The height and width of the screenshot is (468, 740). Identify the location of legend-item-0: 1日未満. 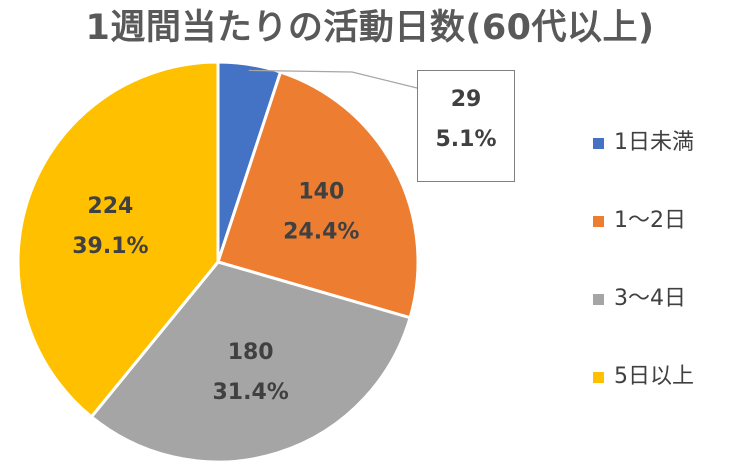
(665, 143).